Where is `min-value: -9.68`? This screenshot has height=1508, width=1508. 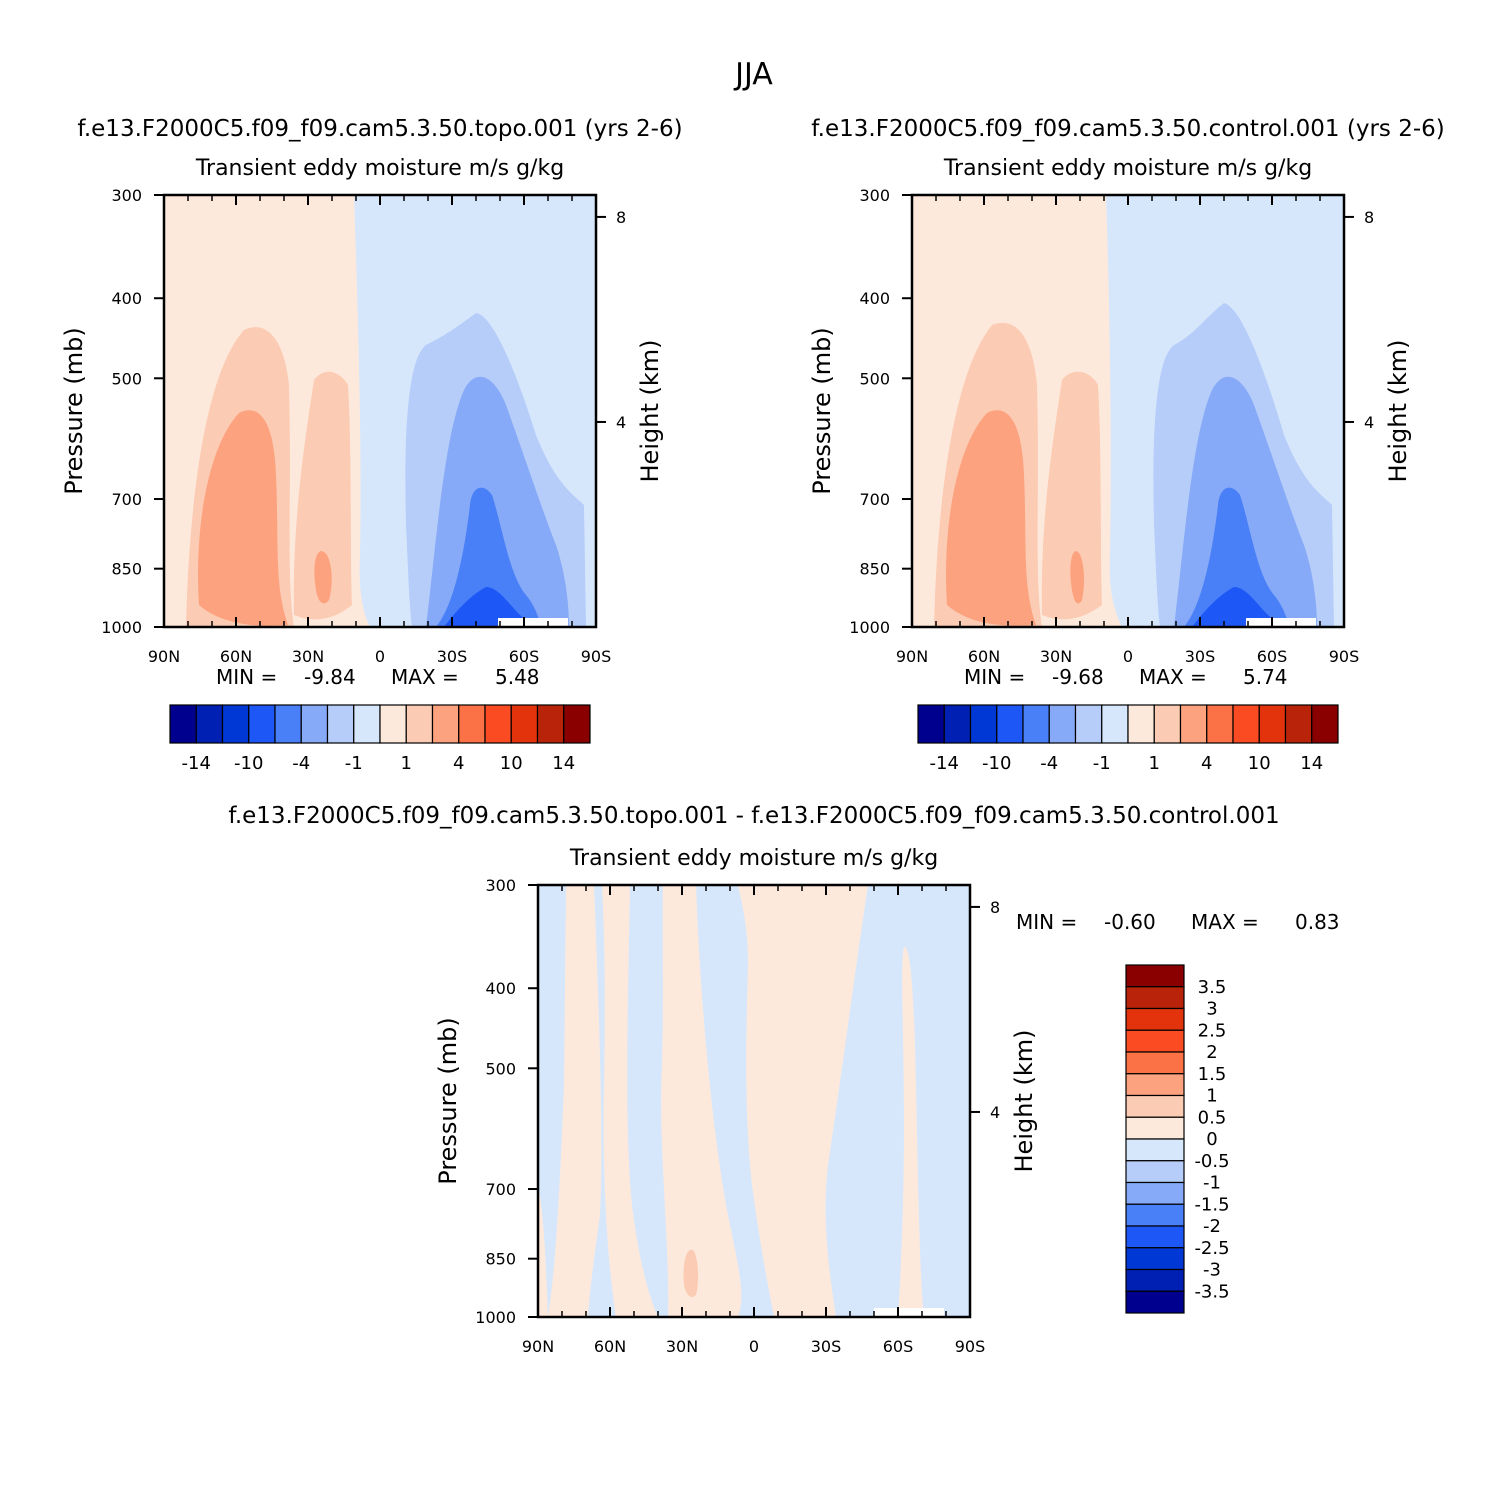 min-value: -9.68 is located at coordinates (1078, 677).